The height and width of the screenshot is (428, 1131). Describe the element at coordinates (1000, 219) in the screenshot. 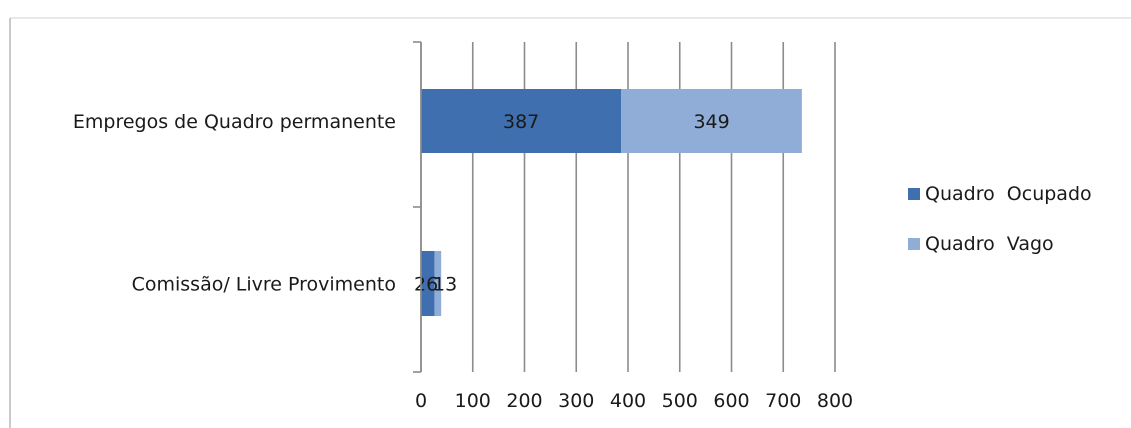

I see `legend: Quadro Ocupado Quadro Vago` at that location.